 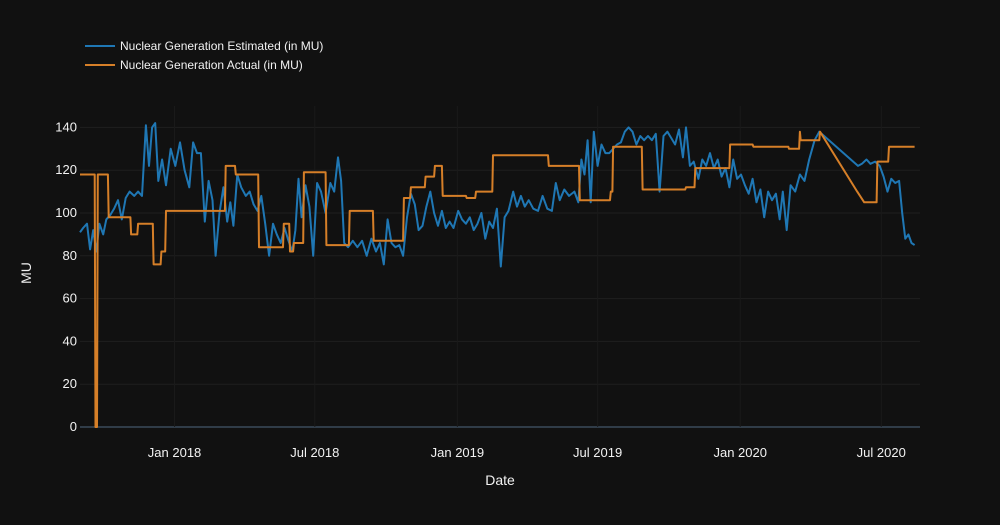 What do you see at coordinates (26, 273) in the screenshot?
I see `y-axis-title: MU` at bounding box center [26, 273].